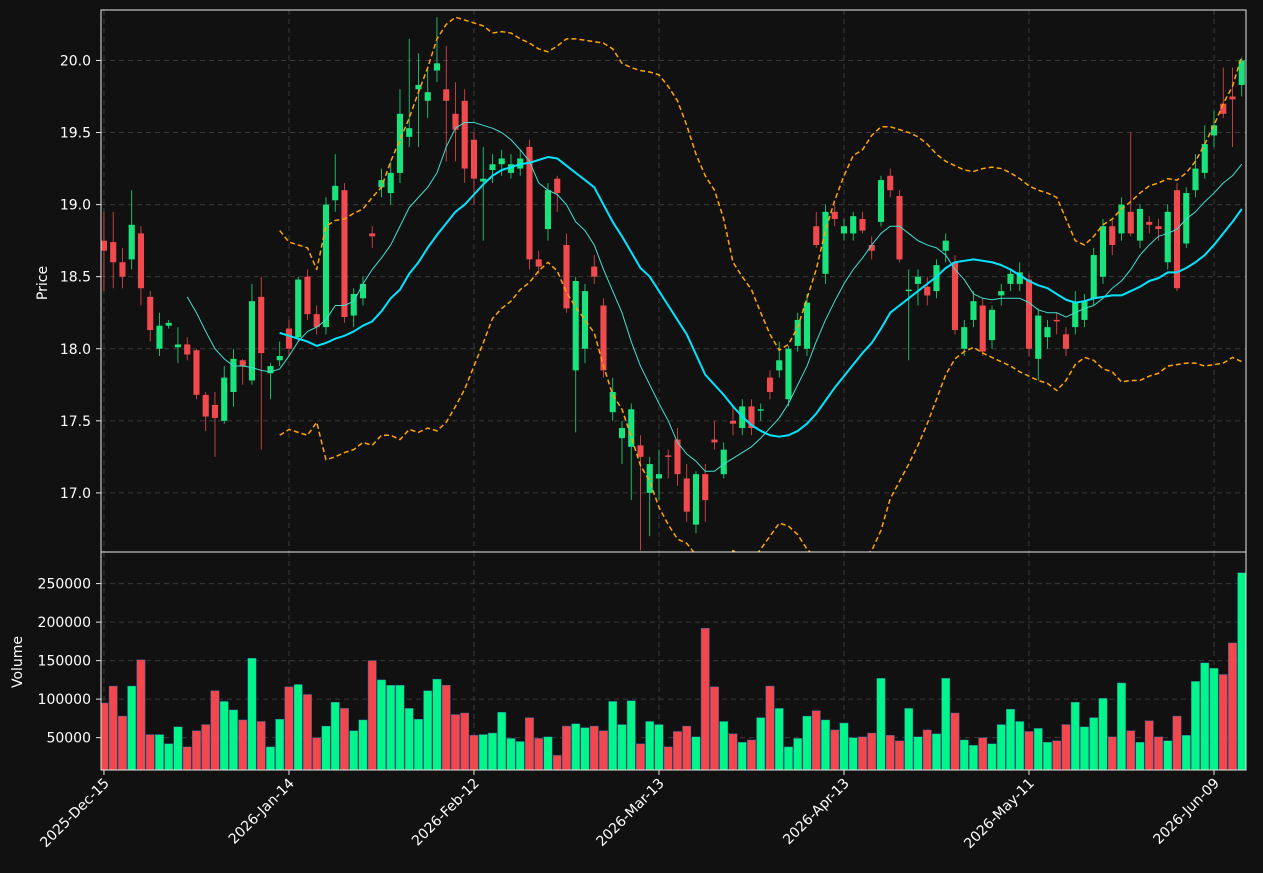 This screenshot has height=873, width=1263. I want to click on y-tick-label: 200000, so click(64, 623).